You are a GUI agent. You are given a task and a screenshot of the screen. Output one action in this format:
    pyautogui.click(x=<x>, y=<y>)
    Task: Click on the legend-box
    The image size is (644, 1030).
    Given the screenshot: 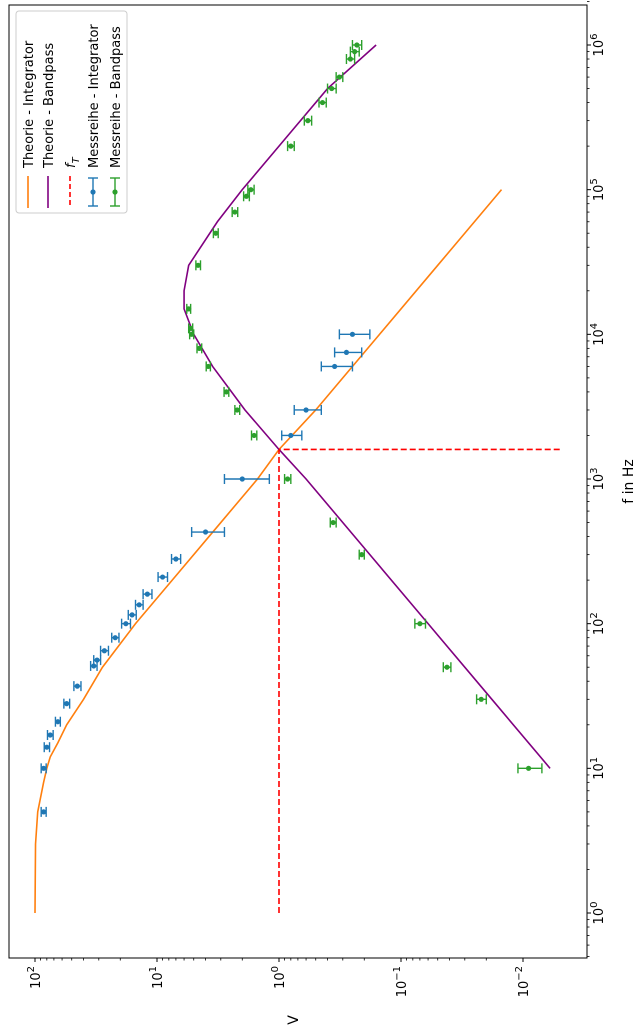 What is the action you would take?
    pyautogui.click(x=71, y=112)
    